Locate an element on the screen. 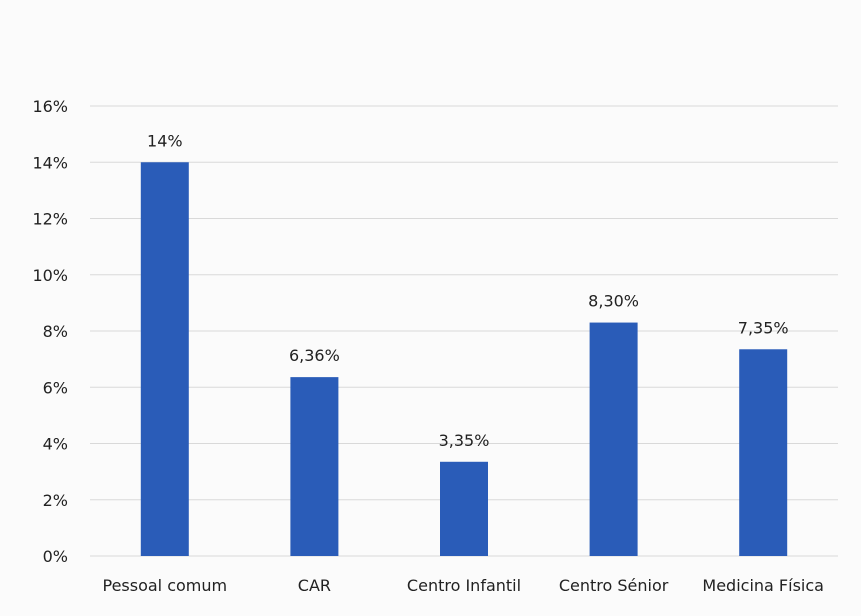 This screenshot has height=616, width=861. x-category-label: Medicina Física is located at coordinates (763, 585).